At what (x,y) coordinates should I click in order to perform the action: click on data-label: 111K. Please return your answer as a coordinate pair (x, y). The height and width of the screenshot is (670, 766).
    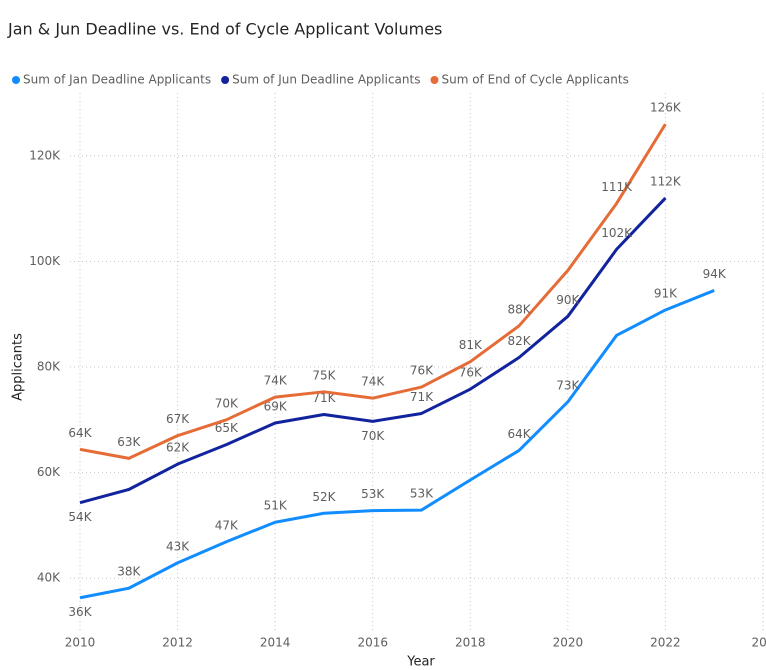
    Looking at the image, I should click on (617, 187).